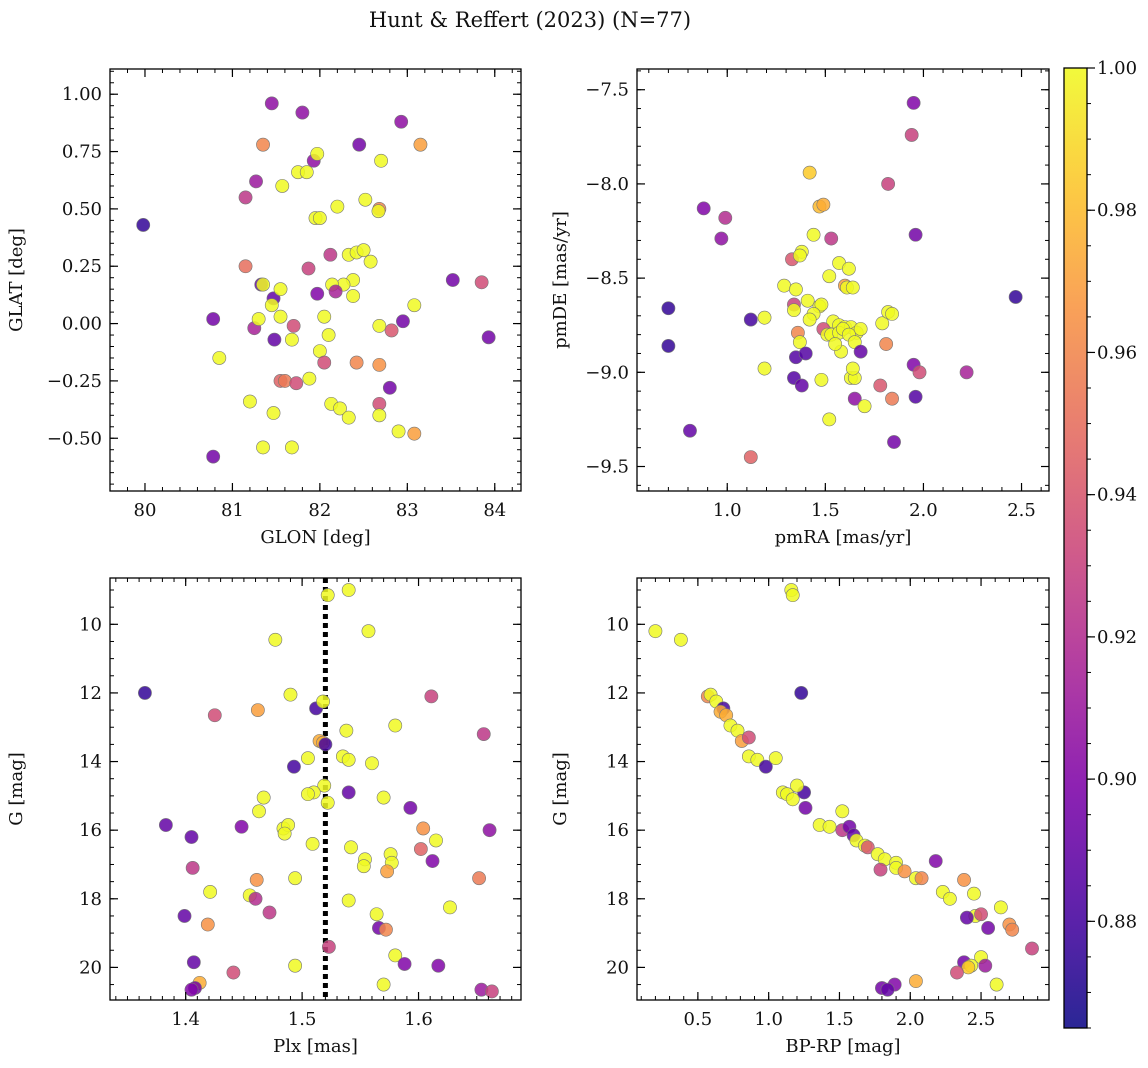 Image resolution: width=1148 pixels, height=1068 pixels. What do you see at coordinates (1021, 510) in the screenshot?
I see `x-tick-label: 2.5` at bounding box center [1021, 510].